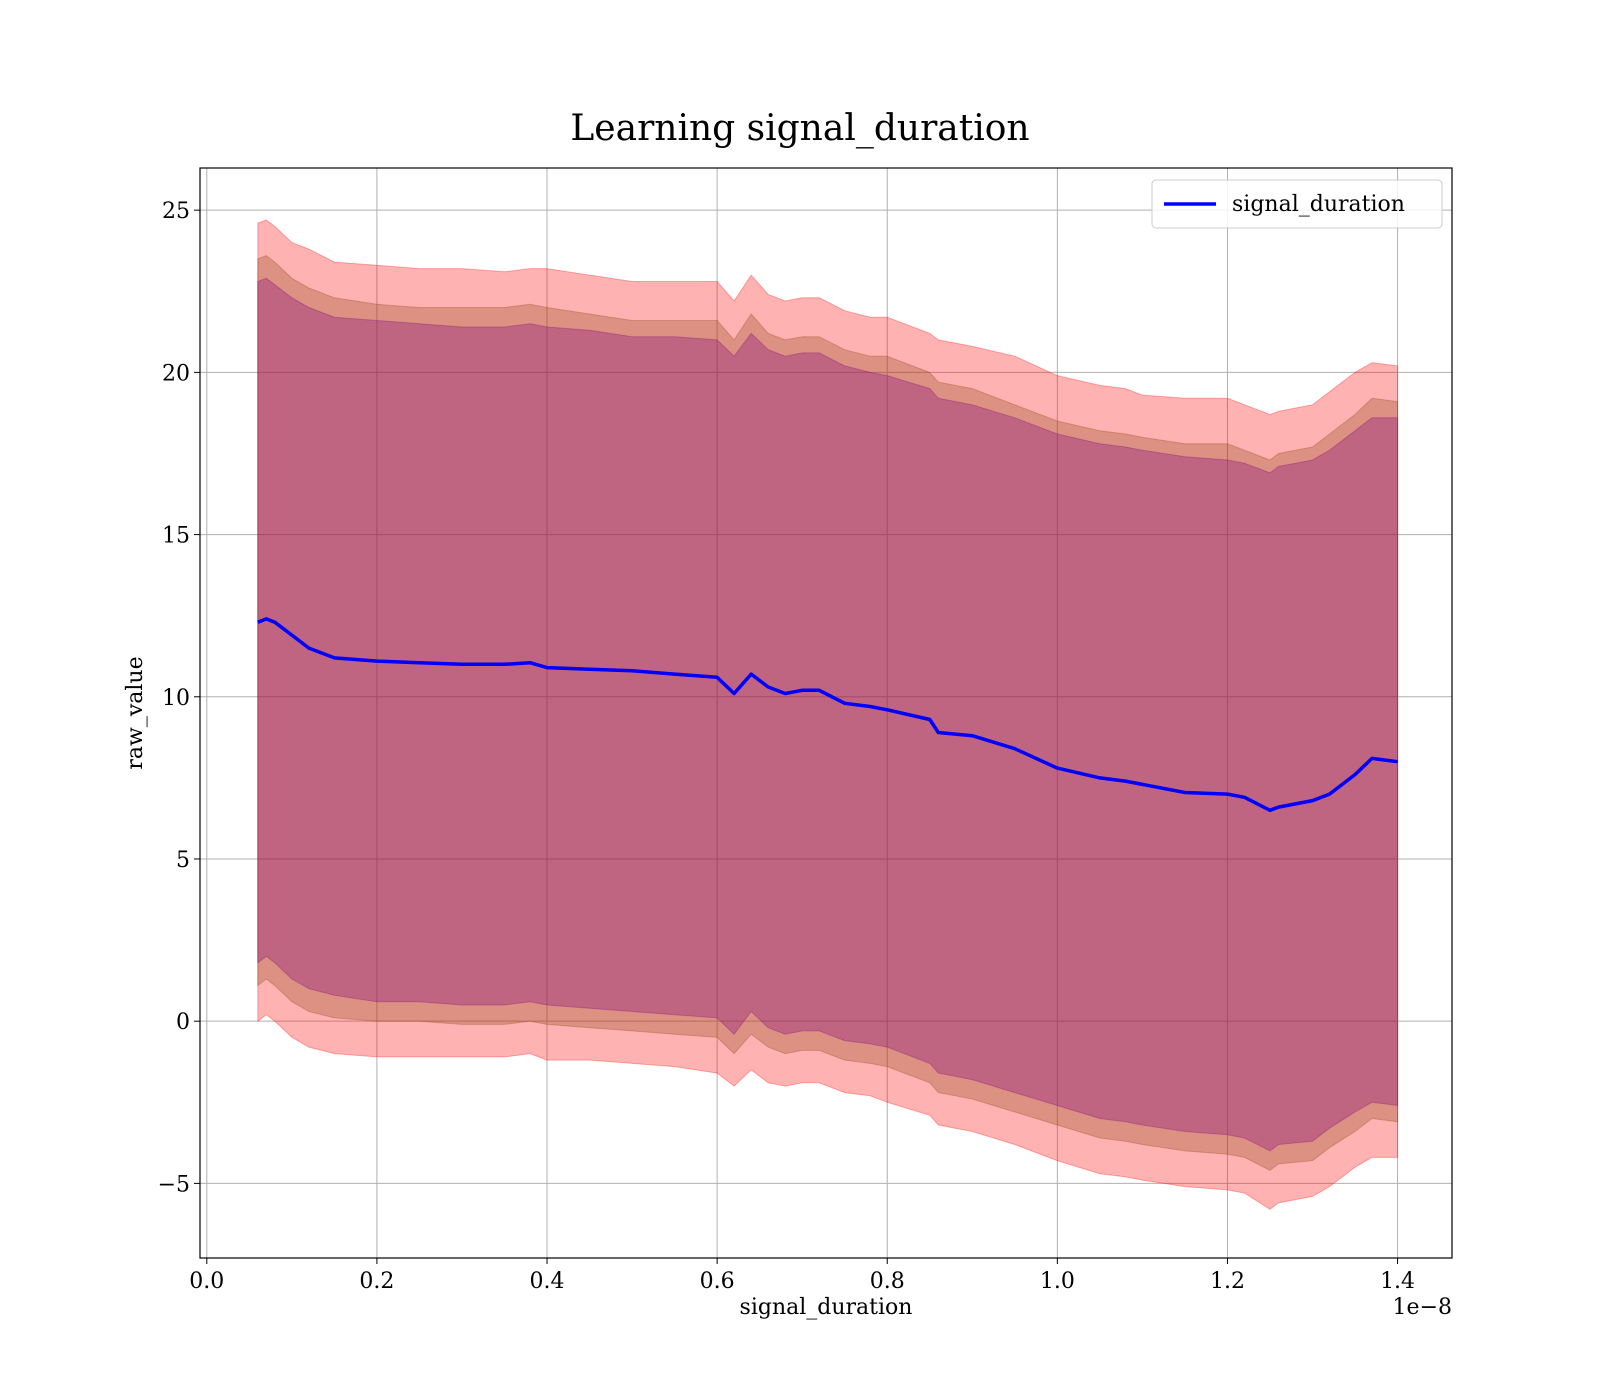 The image size is (1600, 1400). I want to click on y-tick-label: 20, so click(176, 373).